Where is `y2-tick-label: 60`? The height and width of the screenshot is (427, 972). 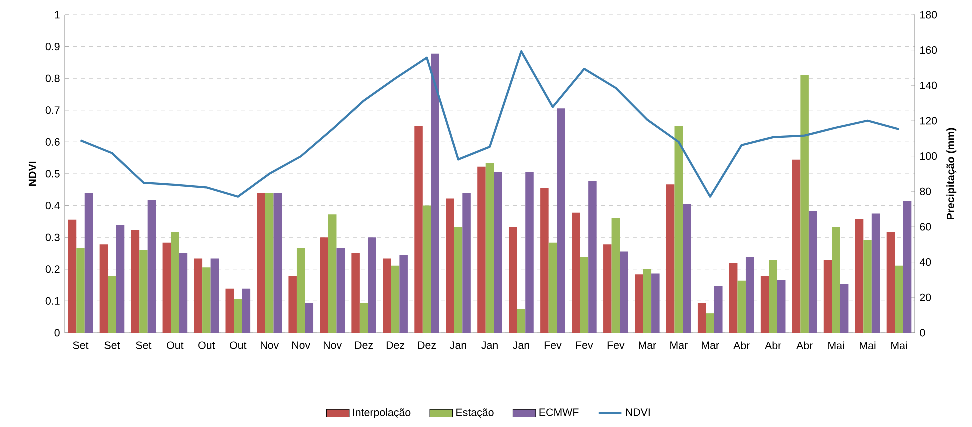 y2-tick-label: 60 is located at coordinates (926, 227).